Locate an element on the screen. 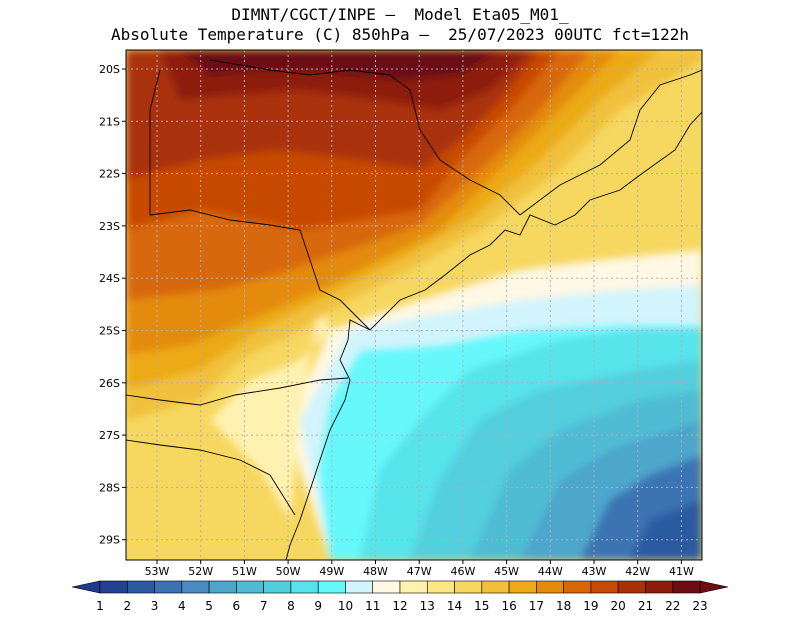 Image resolution: width=800 pixels, height=618 pixels. lat-label: 28S is located at coordinates (109, 487).